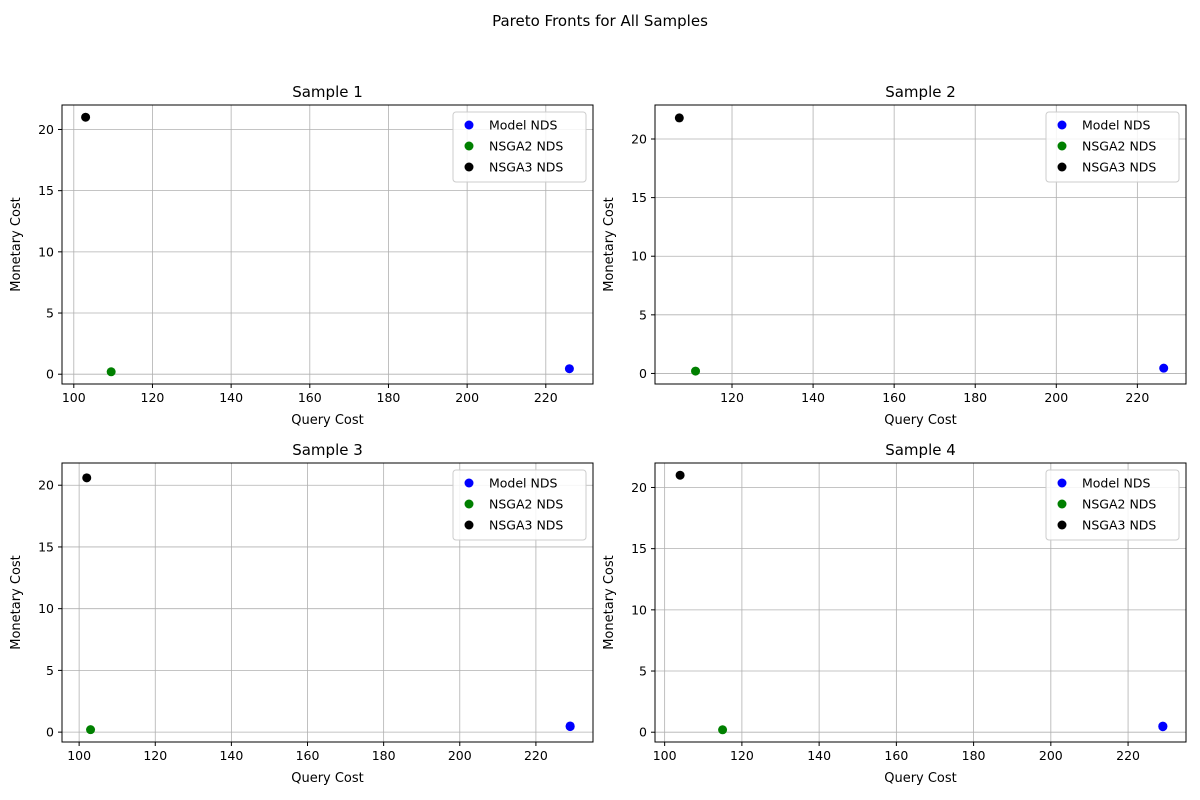 This screenshot has width=1200, height=800. Describe the element at coordinates (920, 92) in the screenshot. I see `subplot-title: Sample 2` at that location.